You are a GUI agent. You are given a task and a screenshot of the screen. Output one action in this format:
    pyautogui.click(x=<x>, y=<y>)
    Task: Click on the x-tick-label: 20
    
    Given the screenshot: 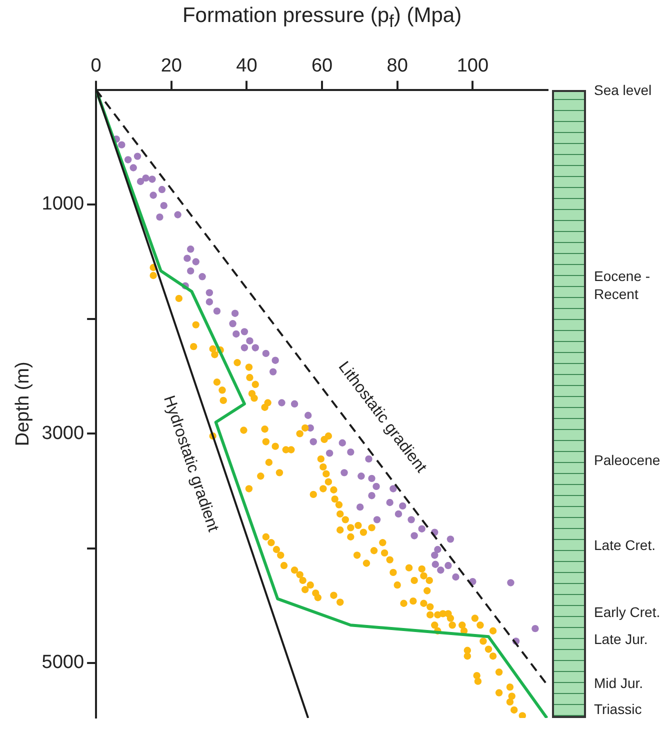 What is the action you would take?
    pyautogui.click(x=171, y=66)
    